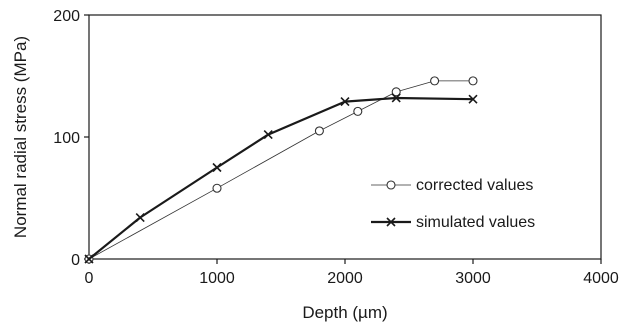 The width and height of the screenshot is (624, 326). What do you see at coordinates (453, 204) in the screenshot?
I see `legend: corrected values simulated values` at bounding box center [453, 204].